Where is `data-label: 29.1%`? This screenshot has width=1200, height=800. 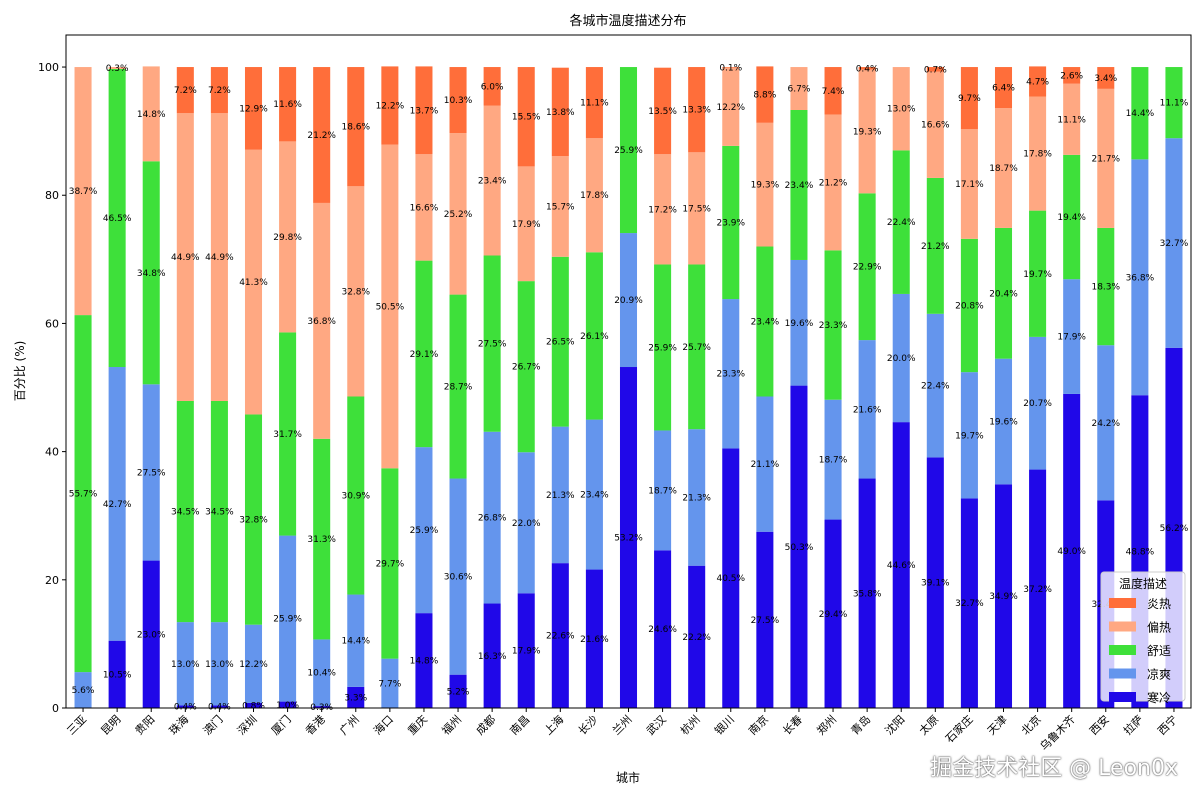
data-label: 29.1% is located at coordinates (424, 355).